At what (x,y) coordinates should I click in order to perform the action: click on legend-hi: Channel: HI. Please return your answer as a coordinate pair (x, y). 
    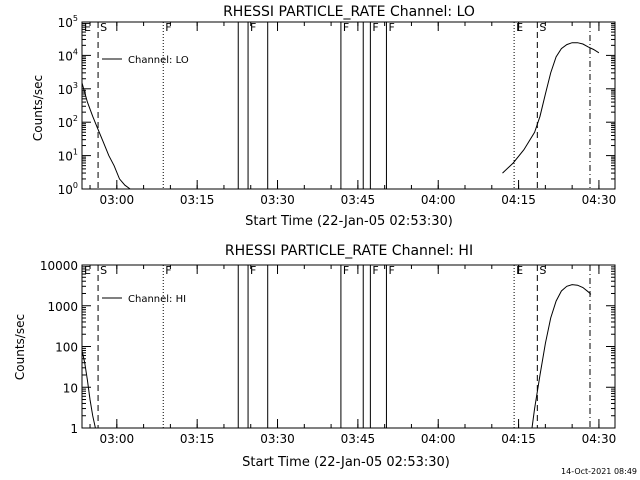
    Looking at the image, I should click on (144, 299).